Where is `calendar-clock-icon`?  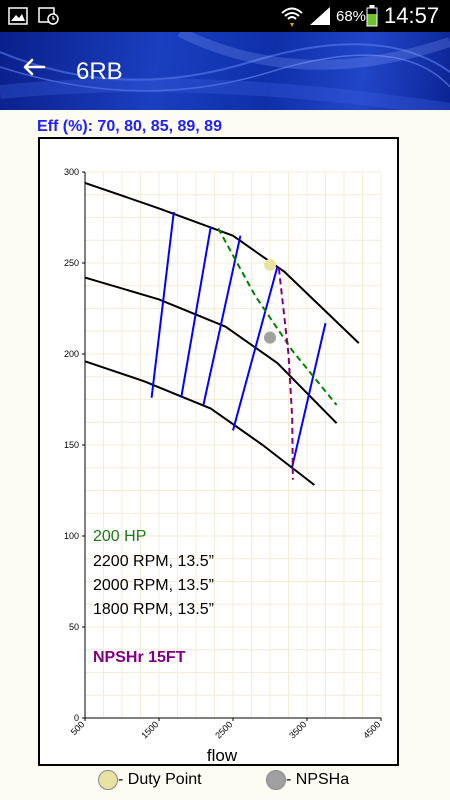
calendar-clock-icon is located at coordinates (49, 16).